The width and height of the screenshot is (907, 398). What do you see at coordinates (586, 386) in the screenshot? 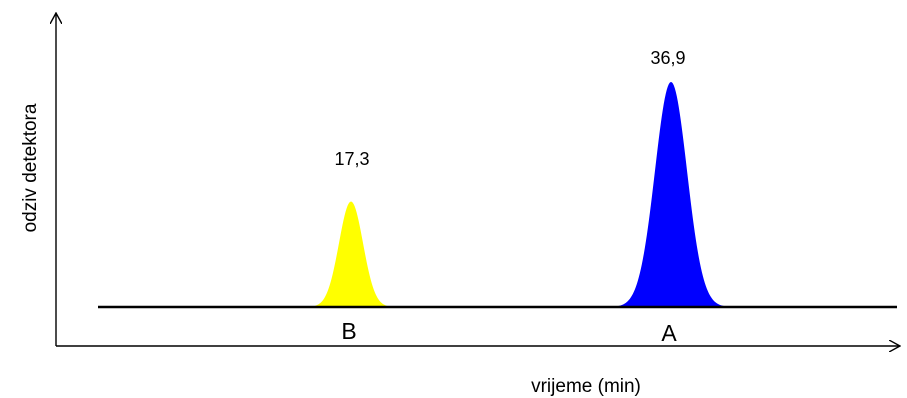
I see `x-axis-label: vrijeme (min)` at bounding box center [586, 386].